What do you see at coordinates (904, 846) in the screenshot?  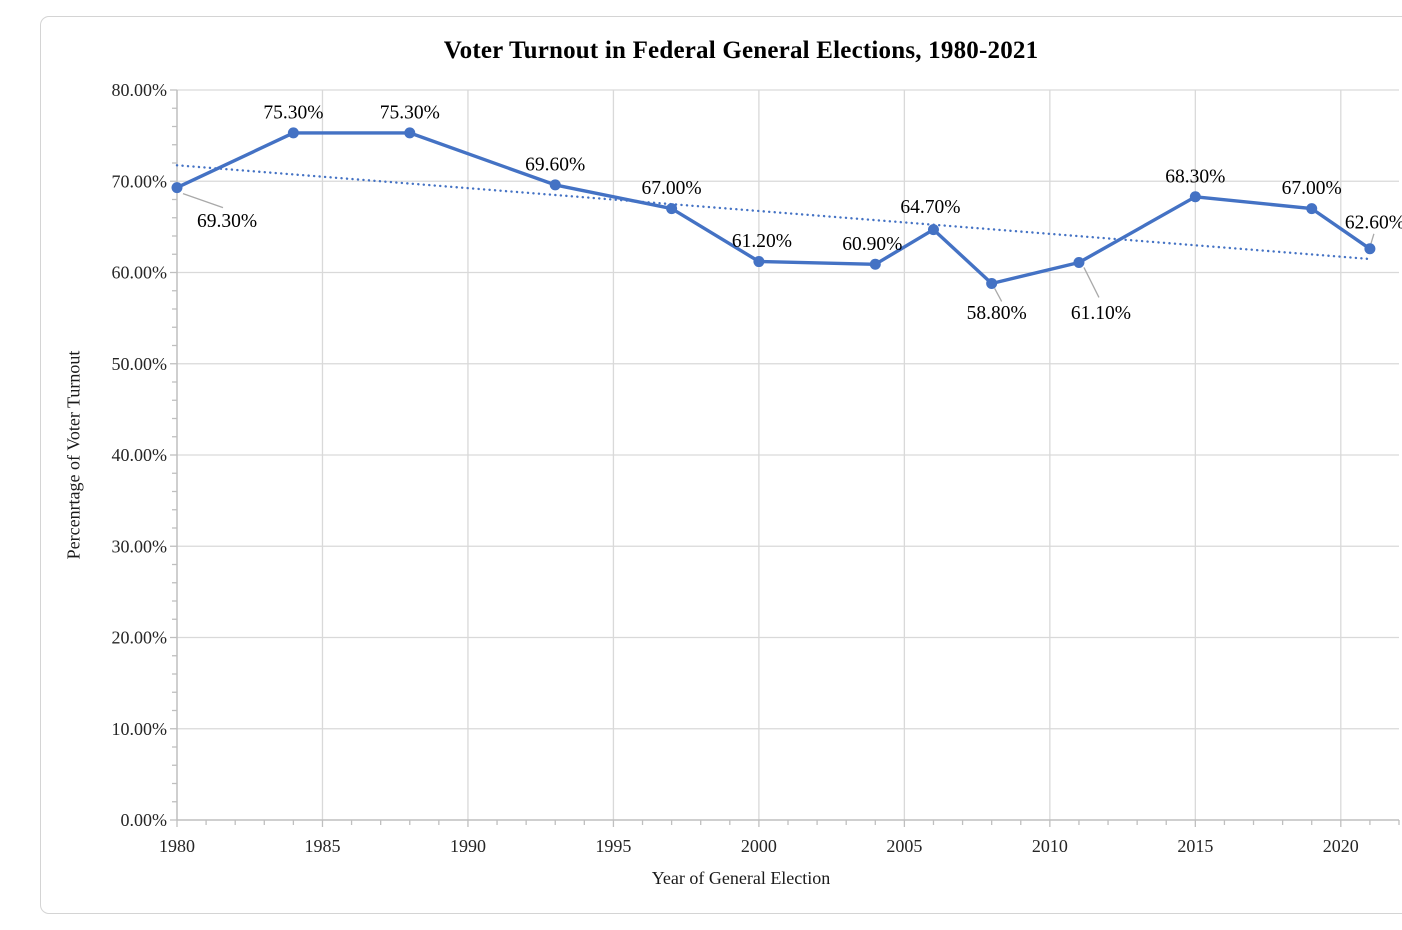 I see `x-tick-label: 2005` at bounding box center [904, 846].